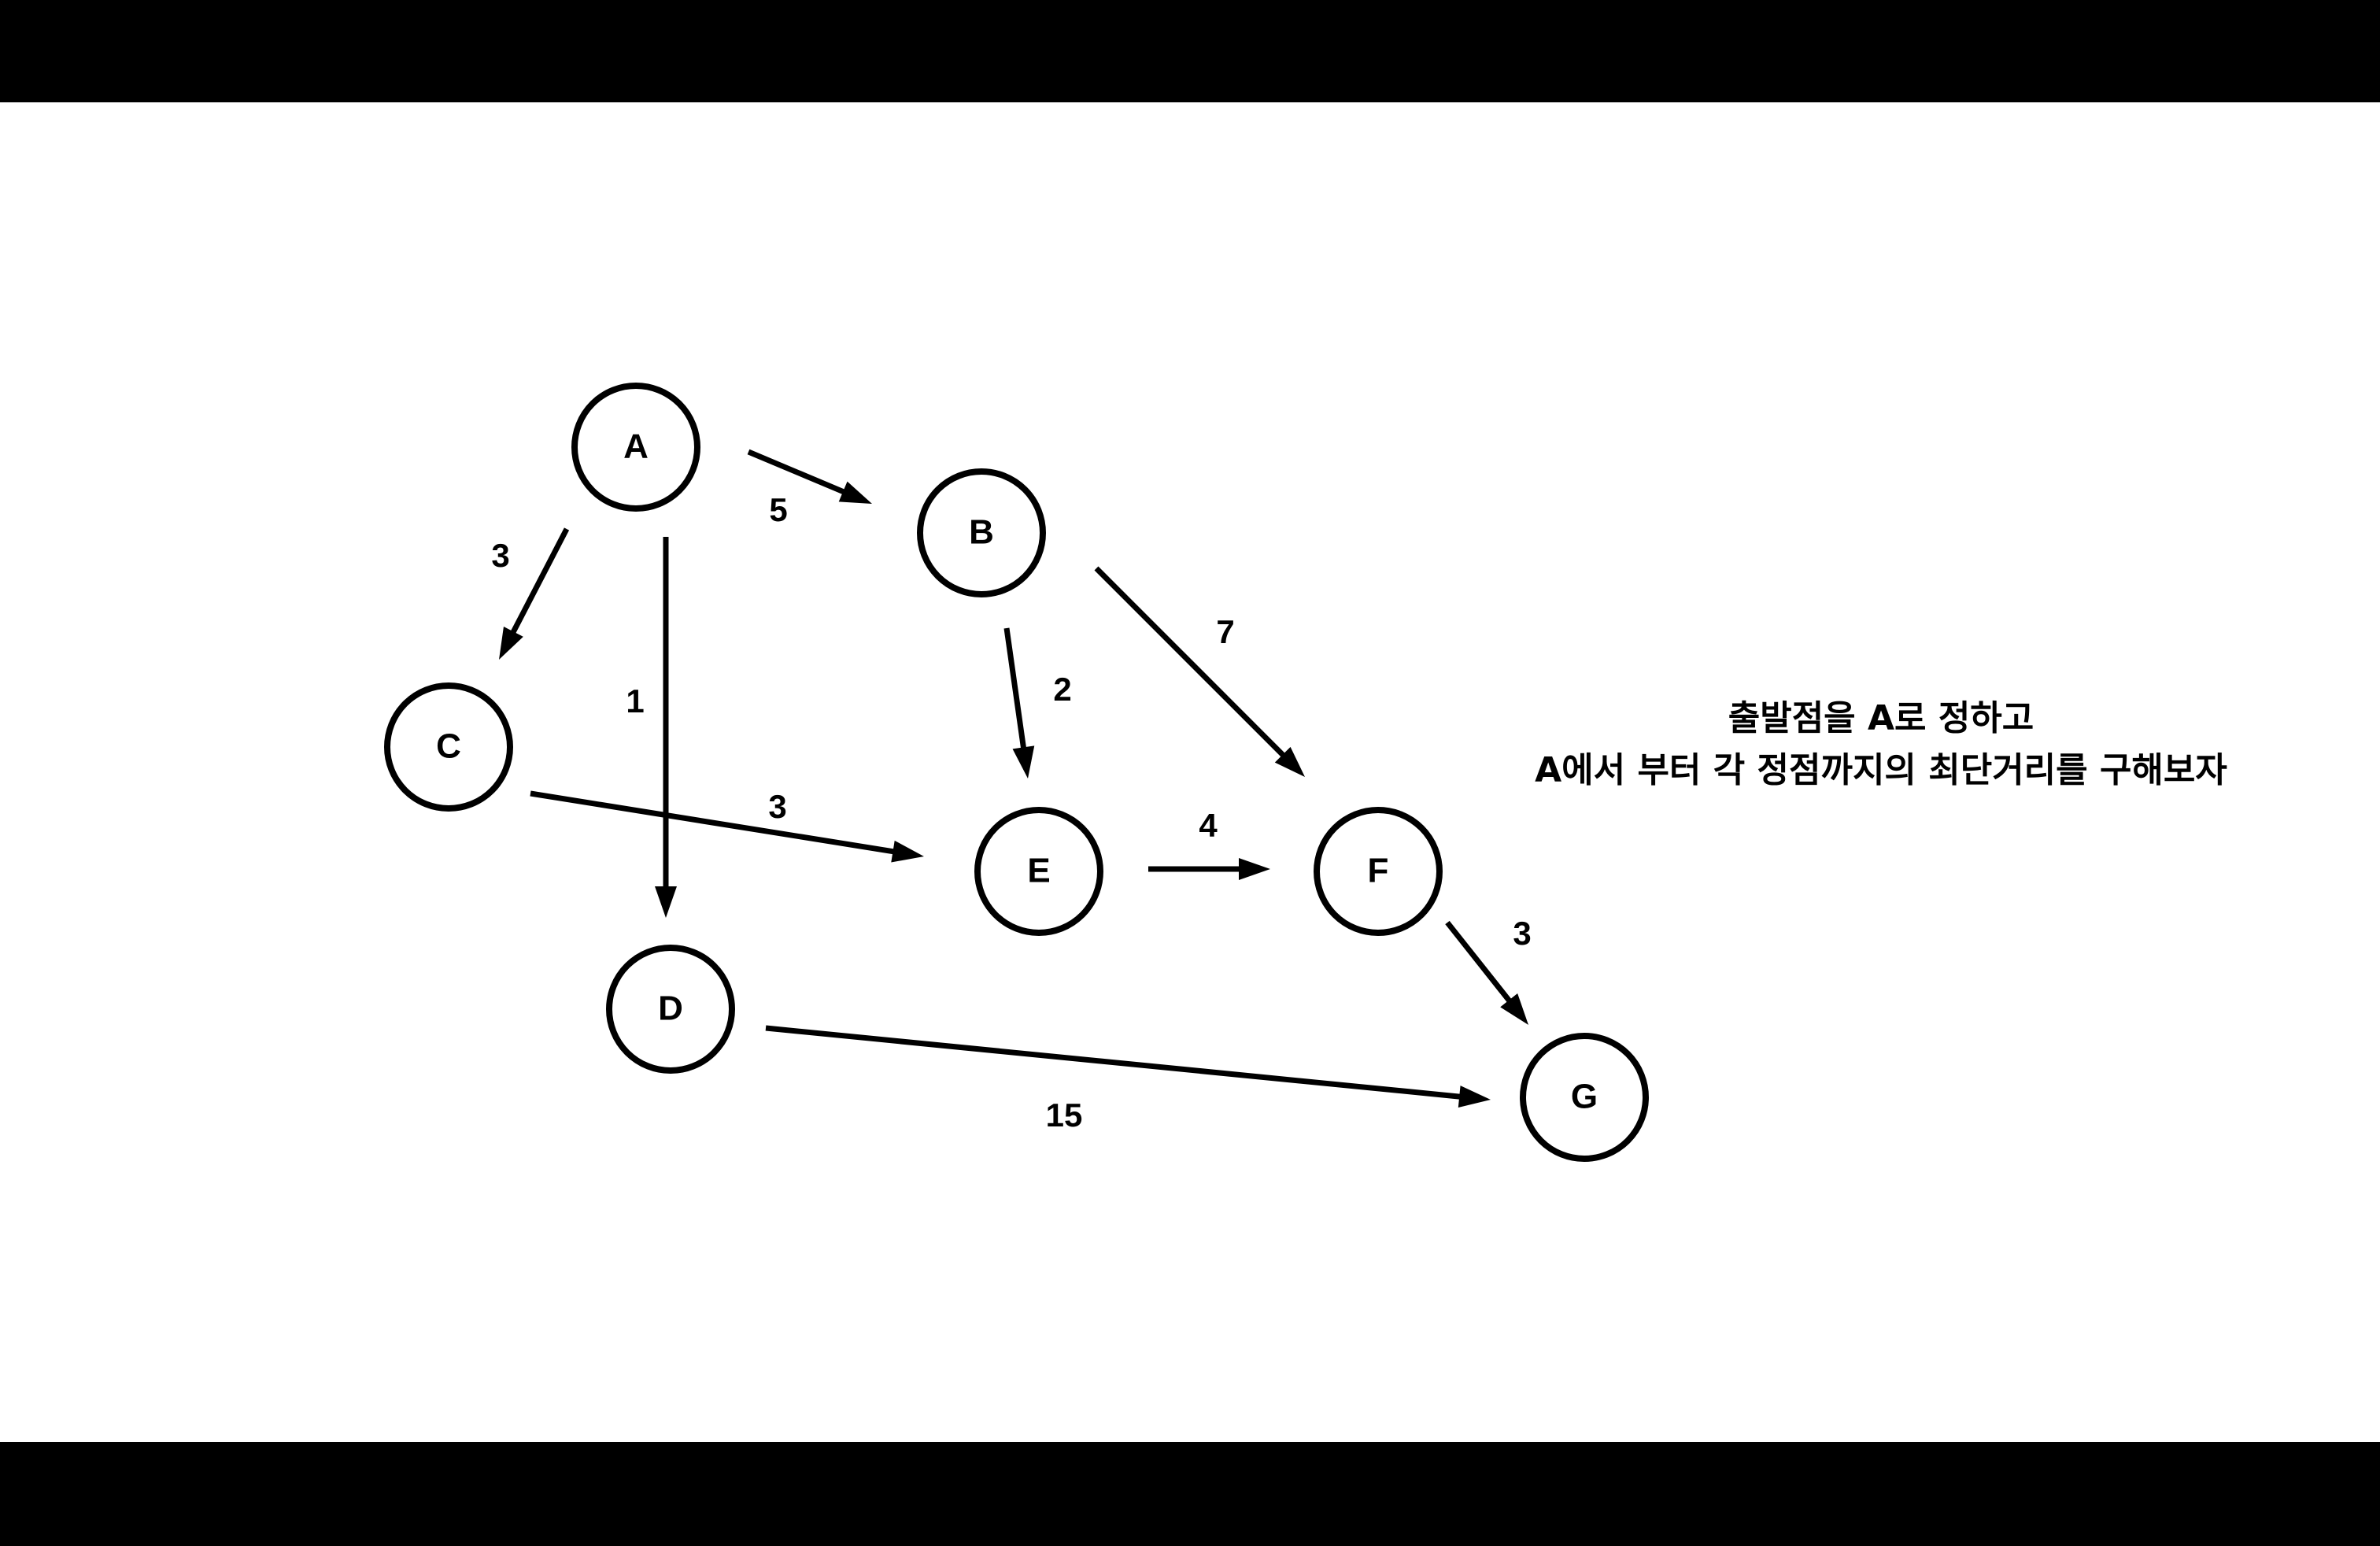 The image size is (2380, 1546). Describe the element at coordinates (1064, 1115) in the screenshot. I see `edge-weight-label: 15` at that location.